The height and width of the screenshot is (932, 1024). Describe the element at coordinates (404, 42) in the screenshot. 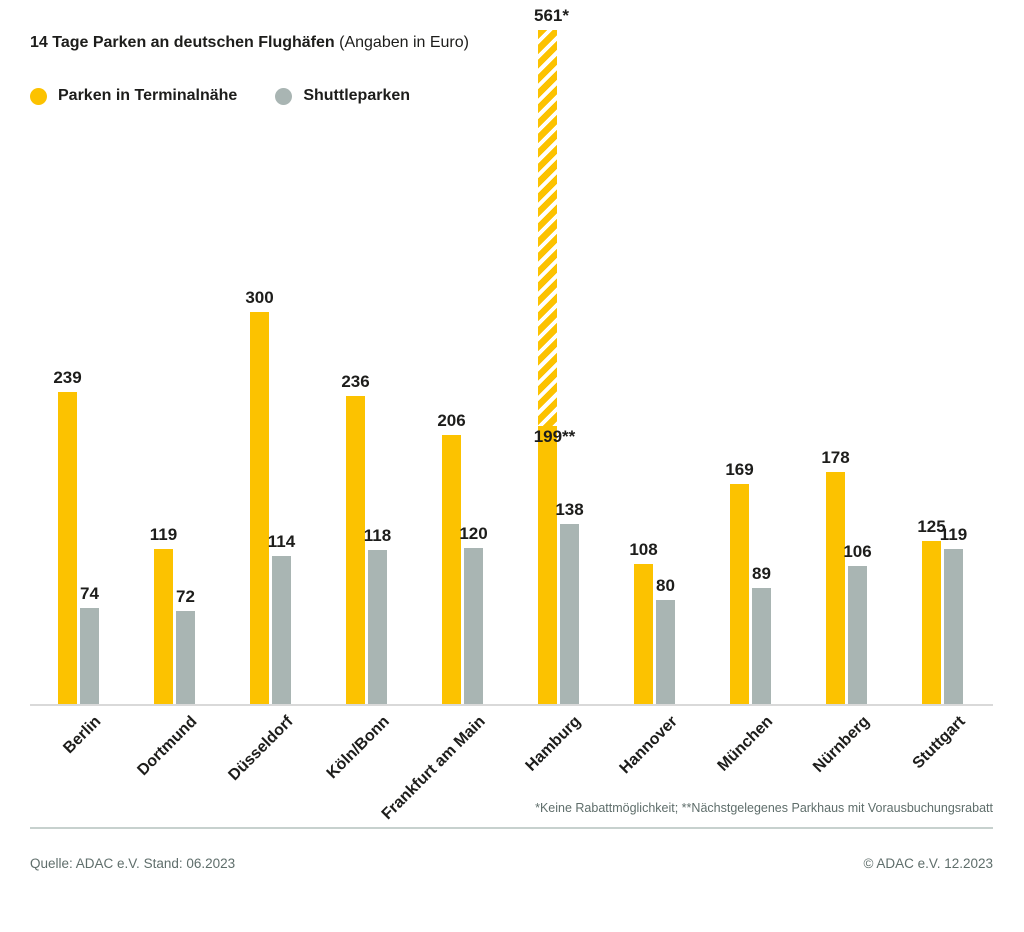

I see `chart-title-unit: (Angaben in Euro)` at that location.